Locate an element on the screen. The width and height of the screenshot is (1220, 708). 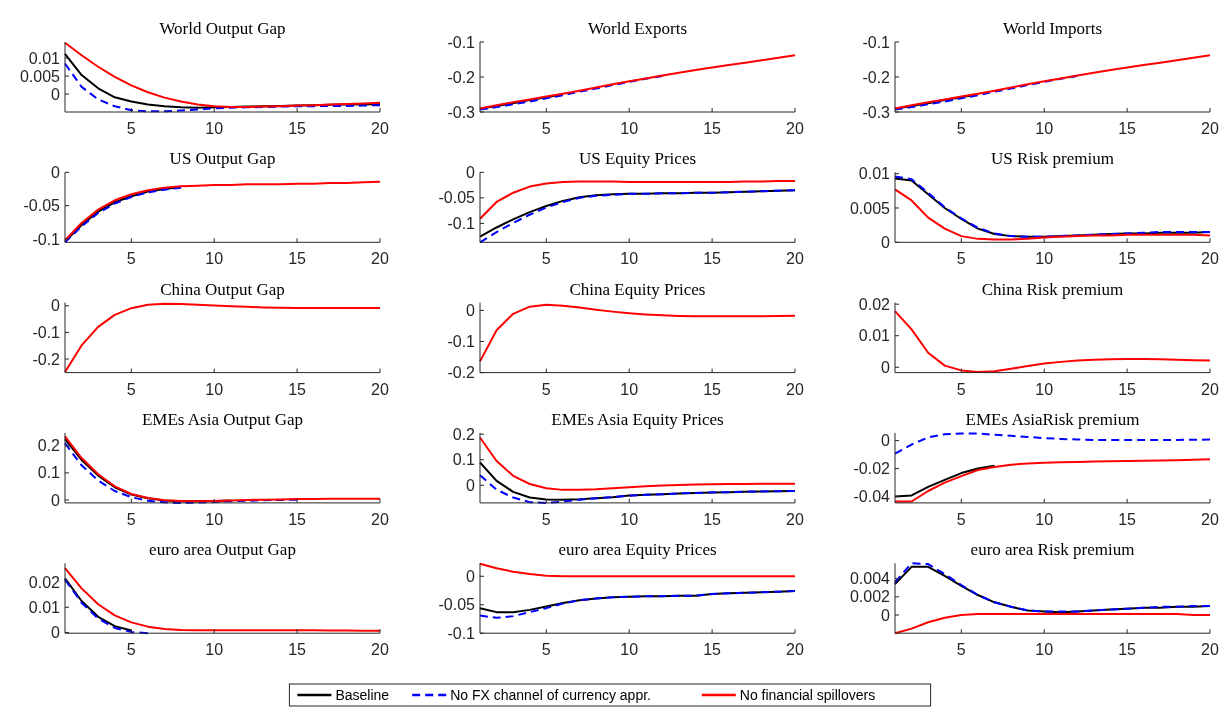
chart-title: US Equity Prices is located at coordinates (637, 159).